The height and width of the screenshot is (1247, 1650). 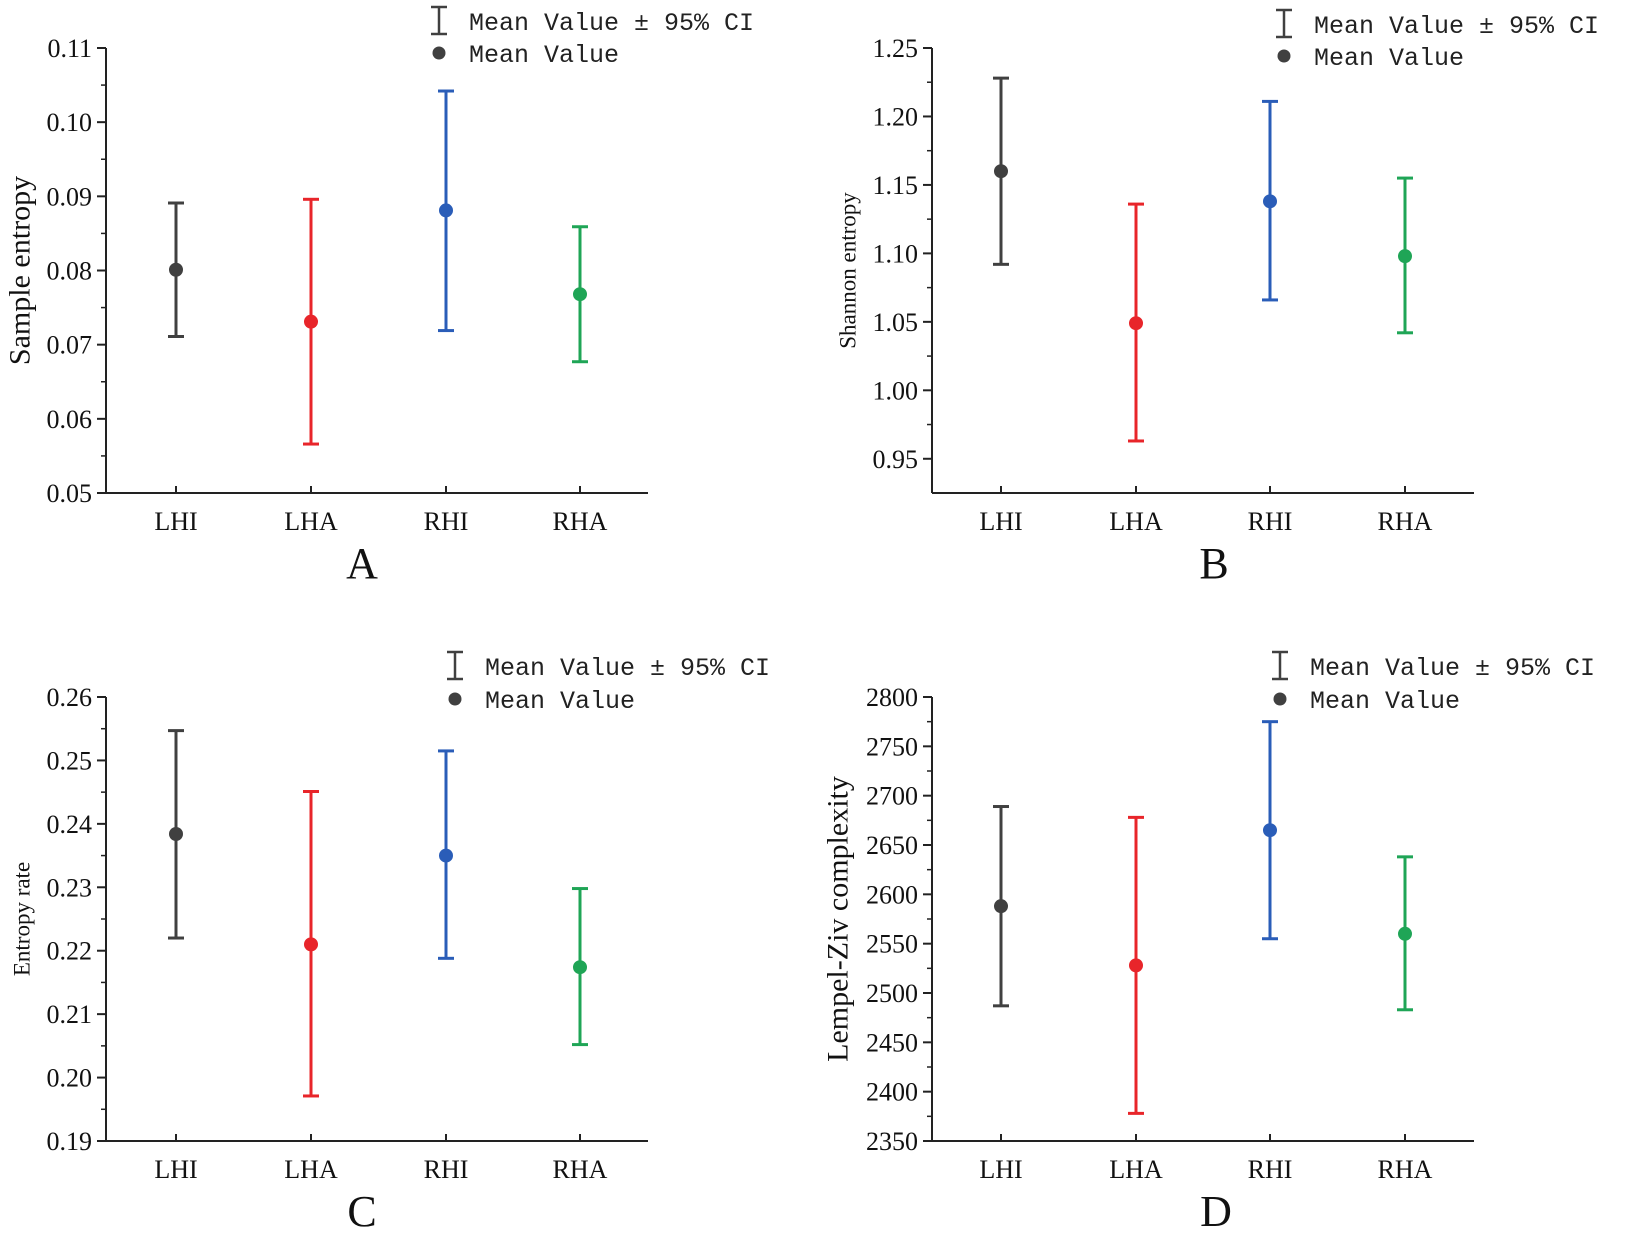 I want to click on y-tick-label: 0.09, so click(x=70, y=196).